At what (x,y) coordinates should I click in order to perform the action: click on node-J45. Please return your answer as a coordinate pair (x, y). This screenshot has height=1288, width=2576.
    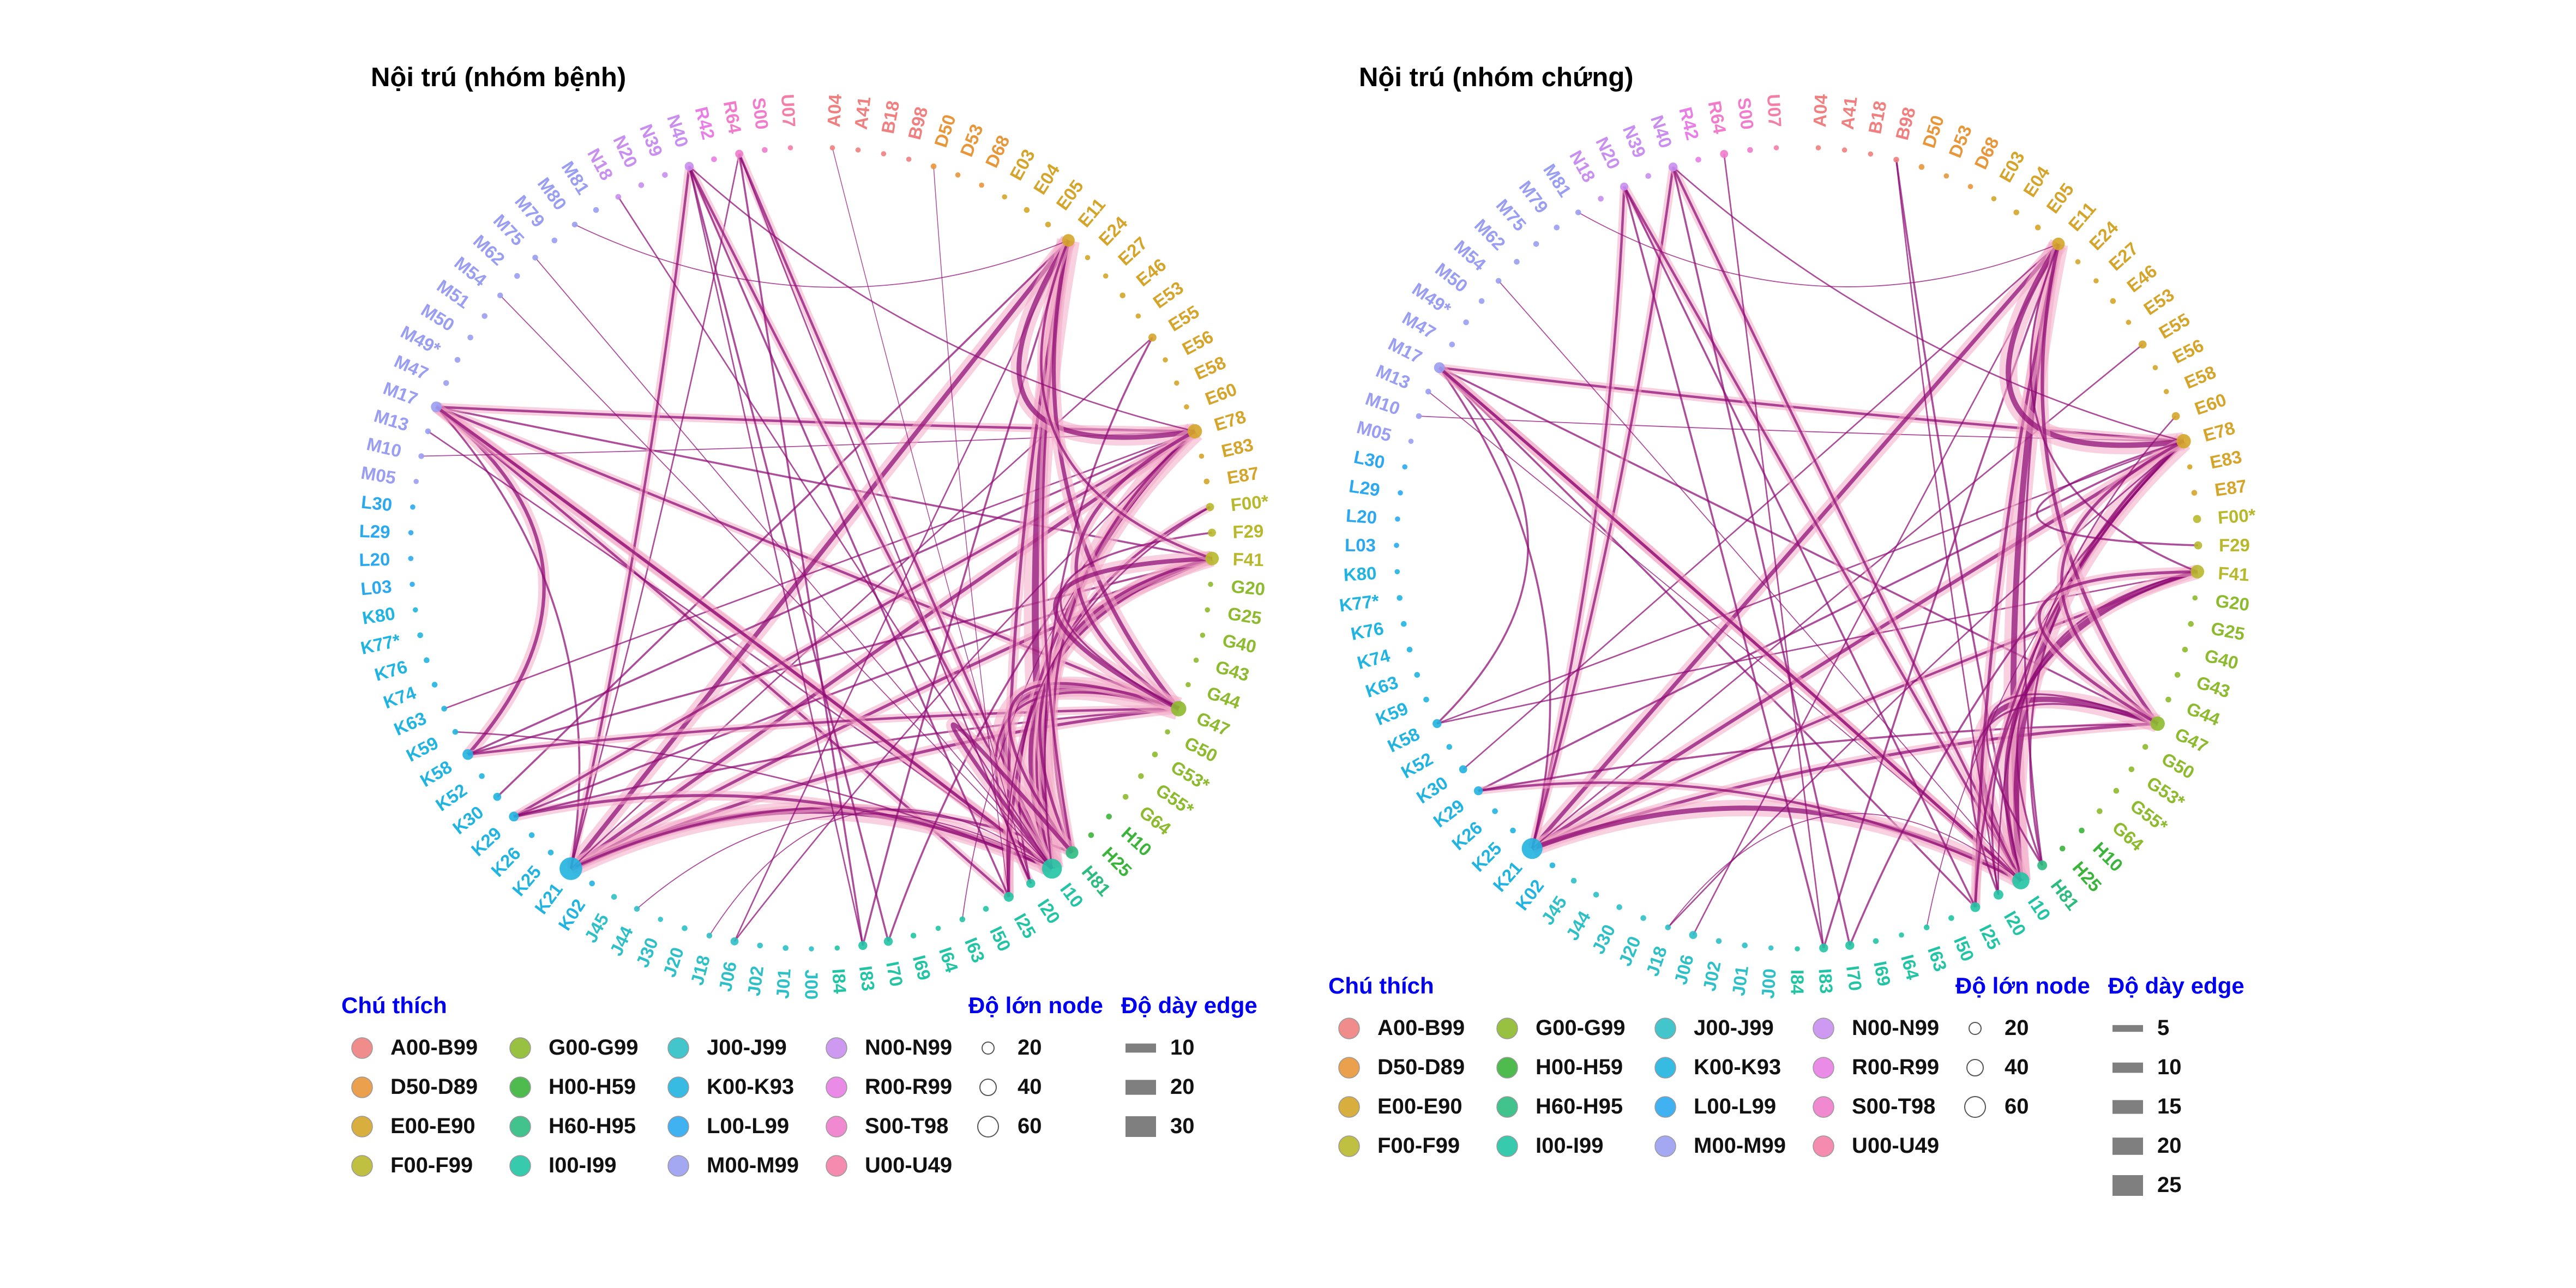
    Looking at the image, I should click on (1573, 880).